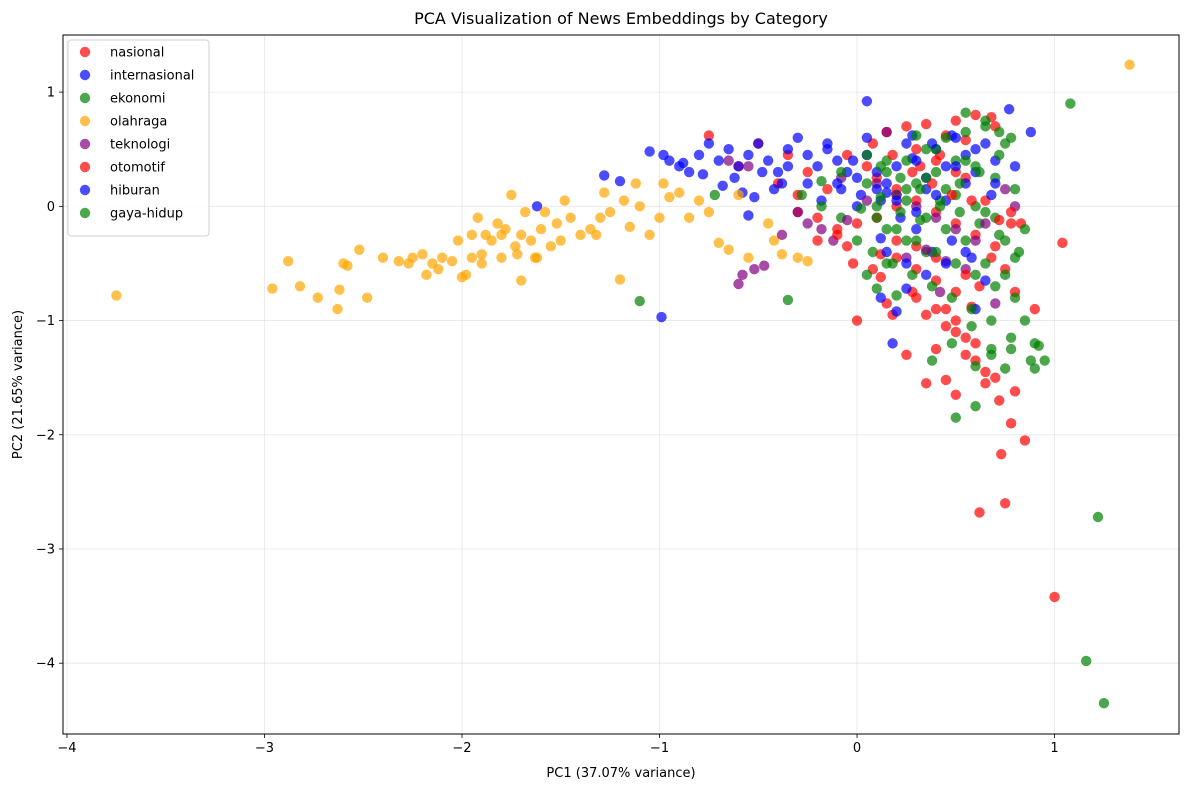 The width and height of the screenshot is (1190, 790). I want to click on legend-label: internasional, so click(152, 76).